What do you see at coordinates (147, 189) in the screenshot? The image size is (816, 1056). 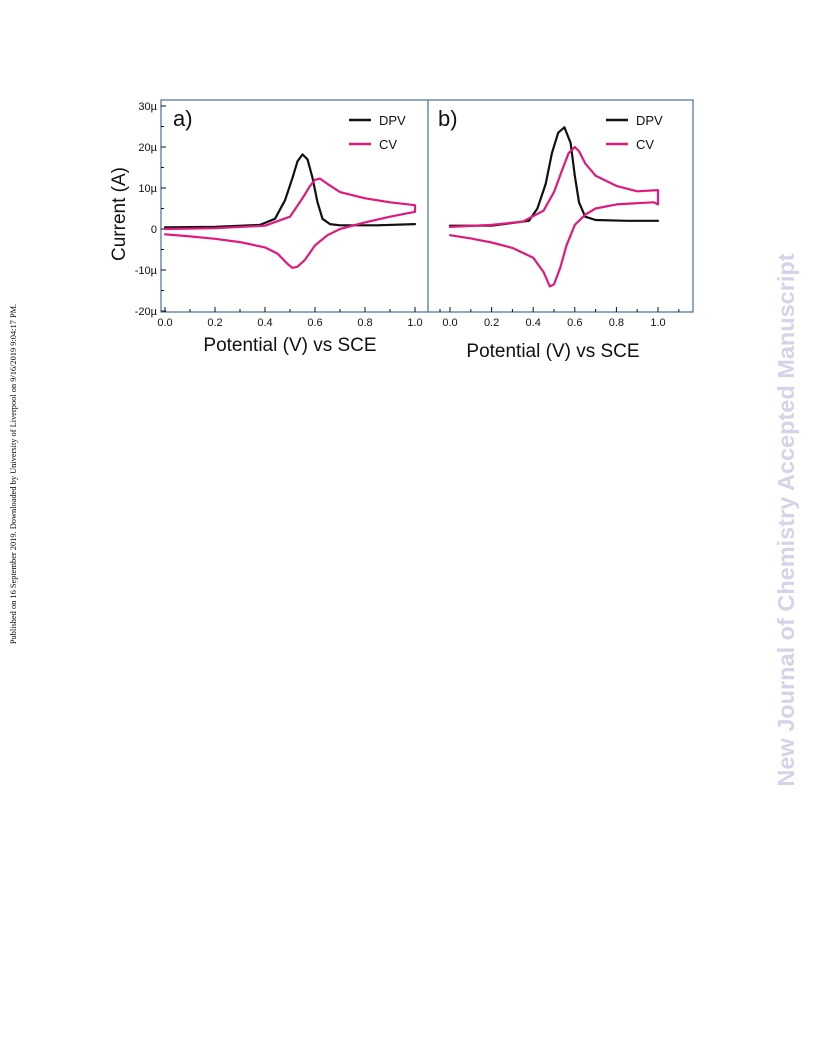 I see `y-tick-label: 10µ` at bounding box center [147, 189].